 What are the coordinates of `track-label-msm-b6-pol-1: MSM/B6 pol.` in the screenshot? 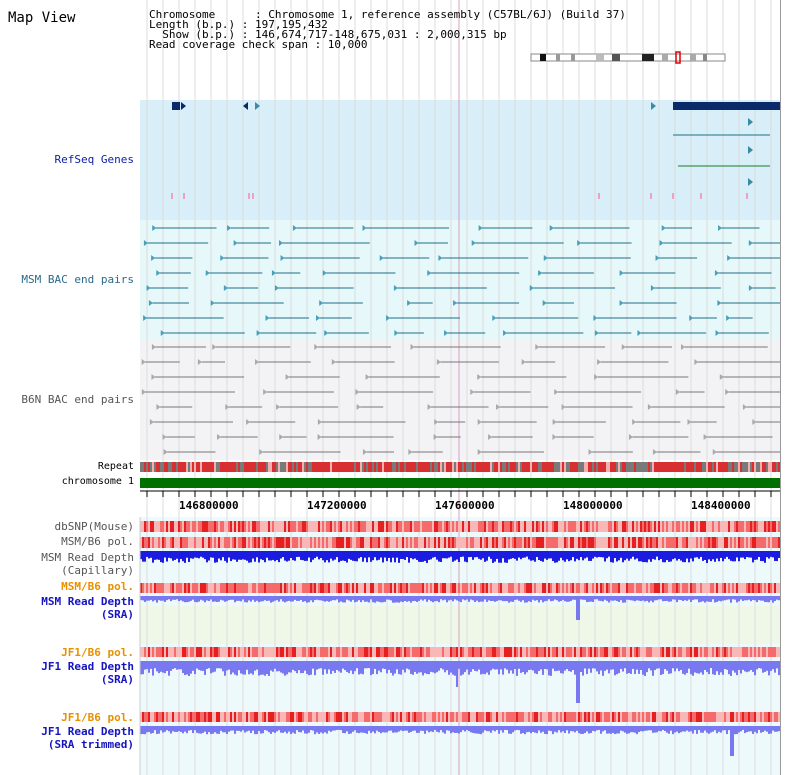 It's located at (97, 541).